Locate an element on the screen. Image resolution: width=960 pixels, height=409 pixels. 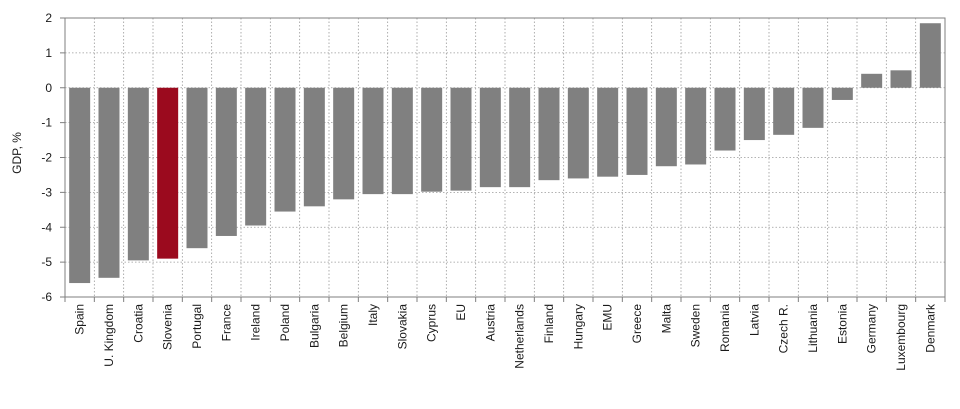
x-tick-label: Belgium is located at coordinates (344, 325).